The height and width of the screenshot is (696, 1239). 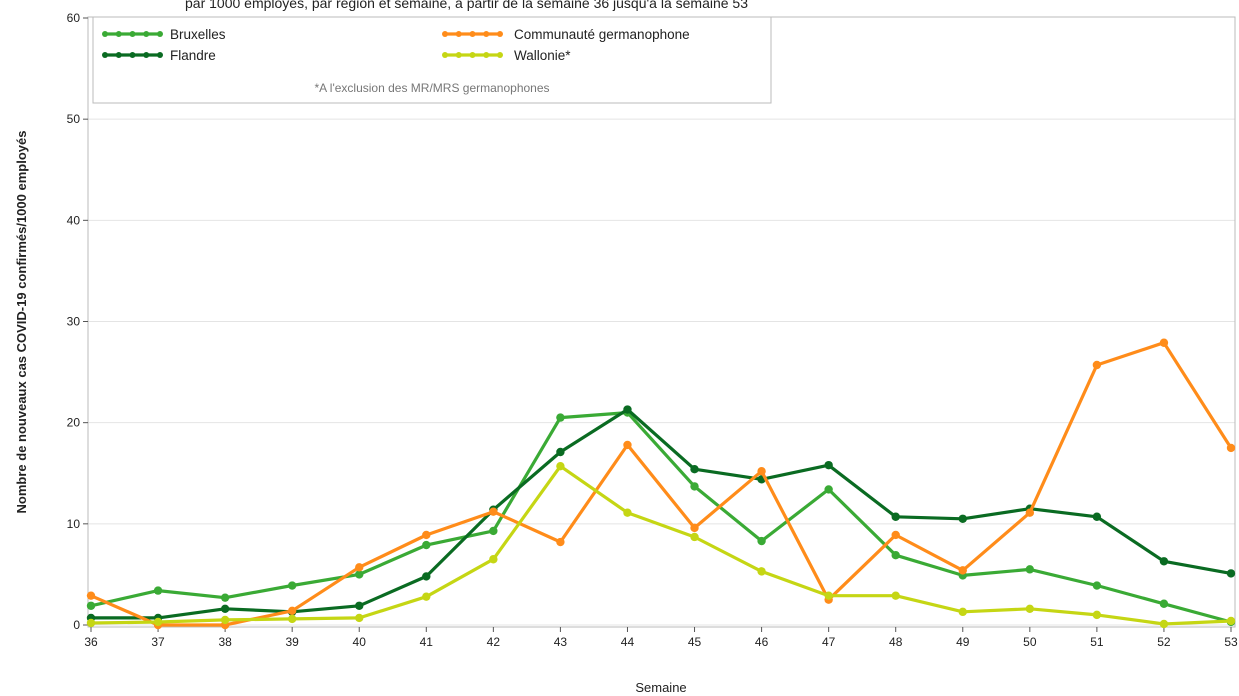 I want to click on x-tick-label: 46, so click(x=762, y=642).